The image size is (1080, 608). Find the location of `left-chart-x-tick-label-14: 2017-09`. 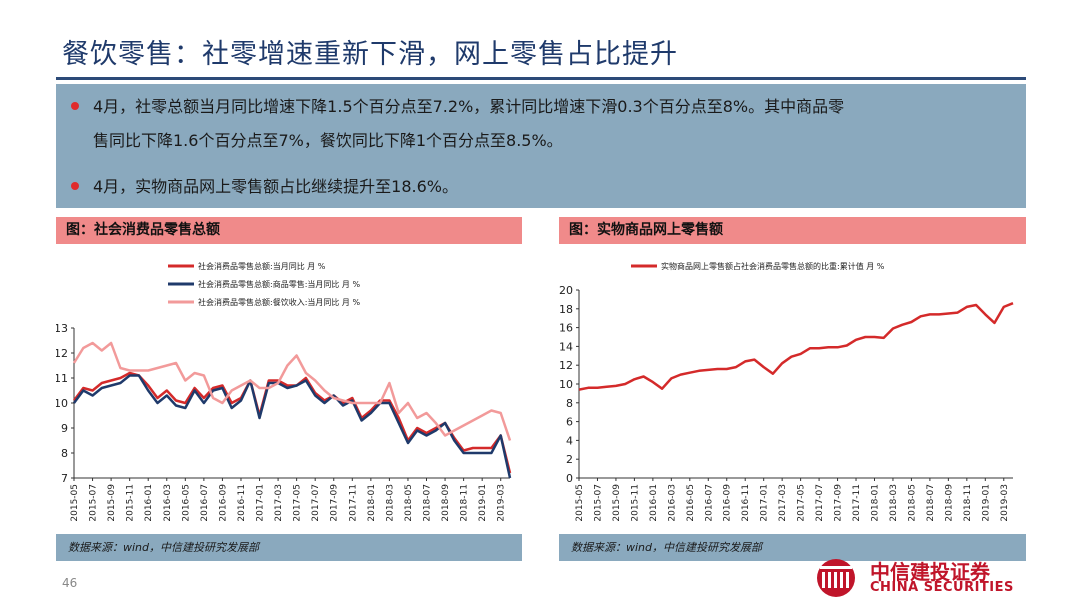

left-chart-x-tick-label-14: 2017-09 is located at coordinates (335, 503).